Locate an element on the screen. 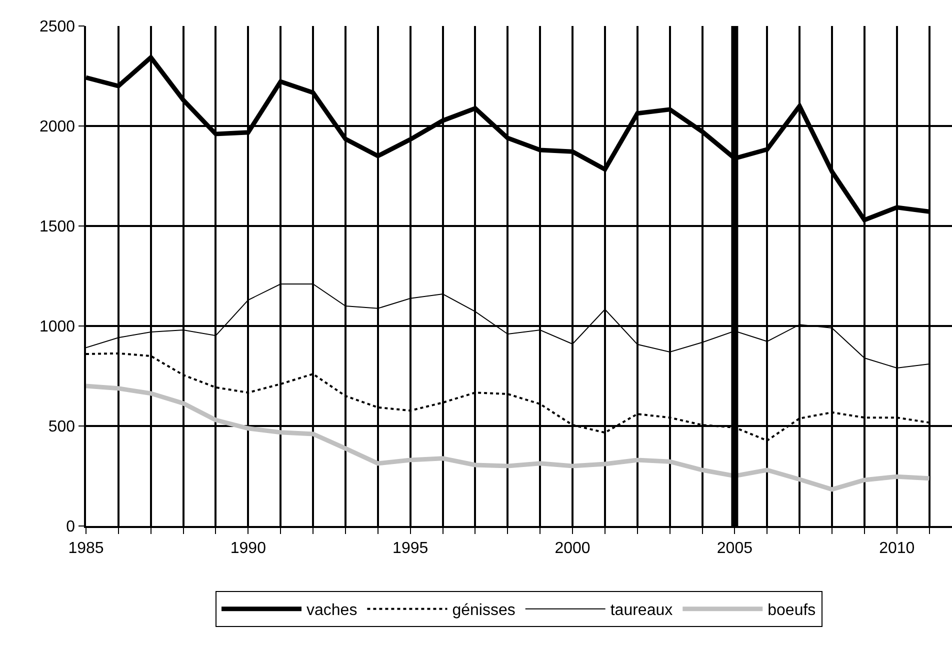  legend-label: vaches is located at coordinates (332, 611).